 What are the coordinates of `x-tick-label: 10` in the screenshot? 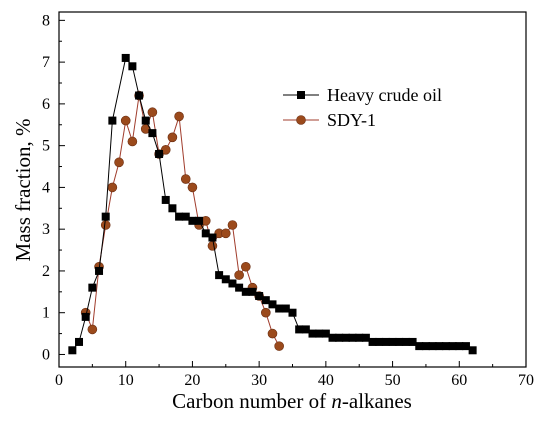 It's located at (126, 380).